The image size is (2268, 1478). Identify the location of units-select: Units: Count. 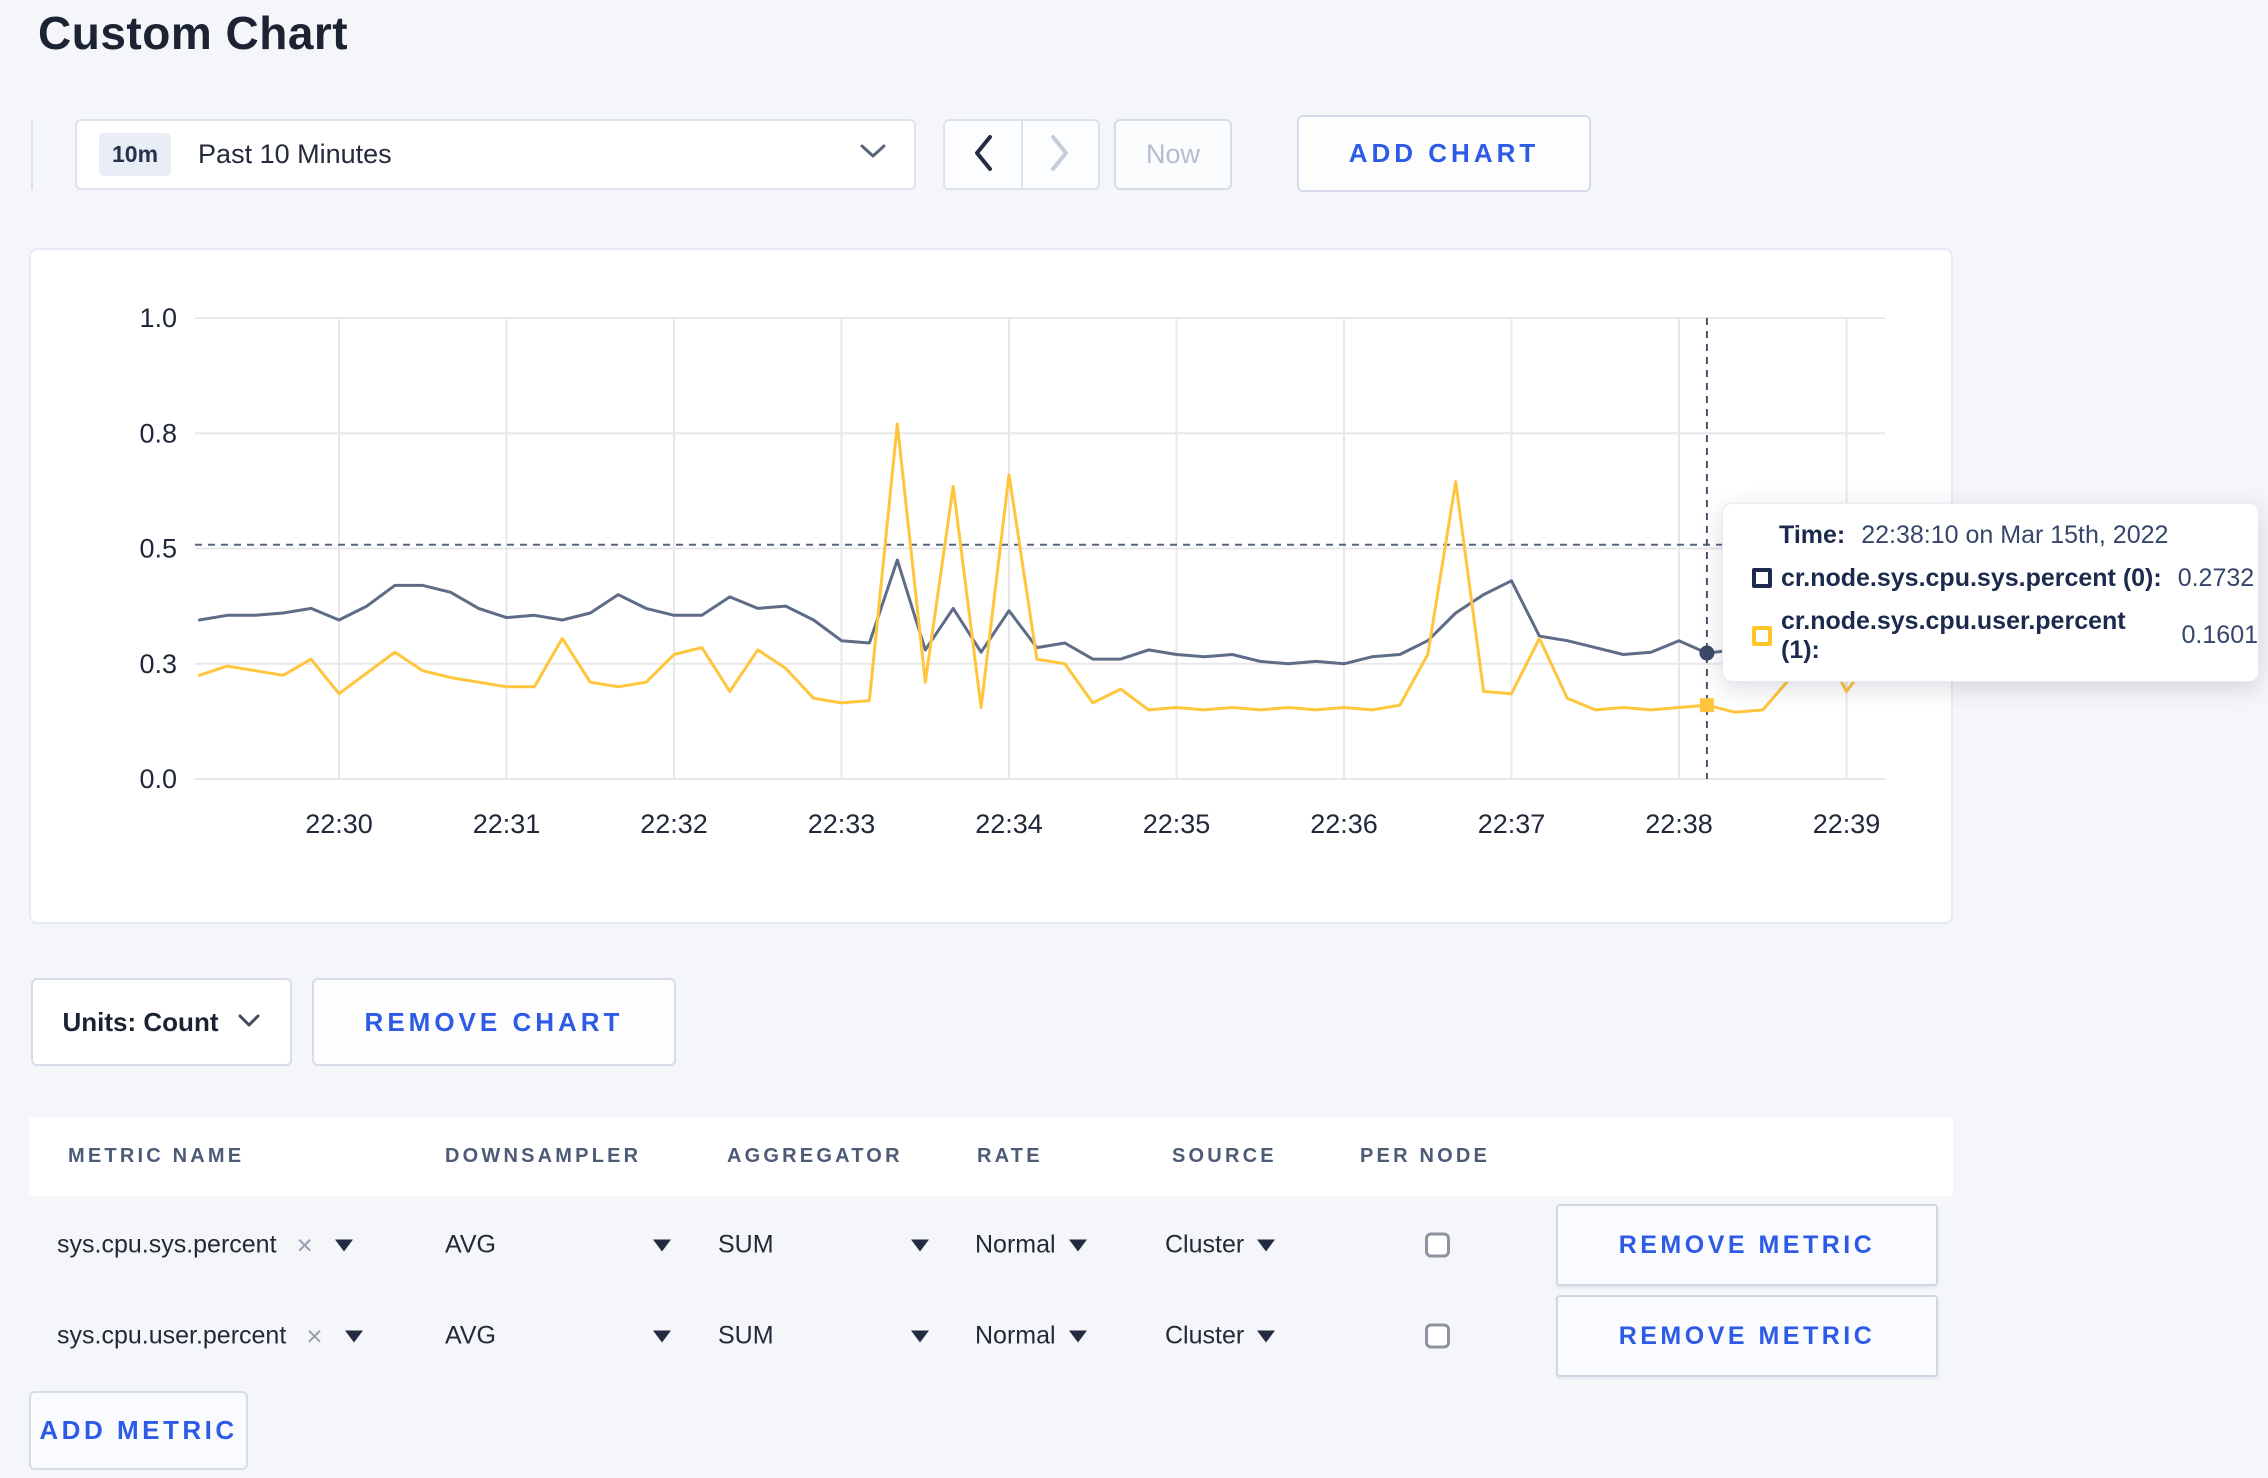
(161, 1022).